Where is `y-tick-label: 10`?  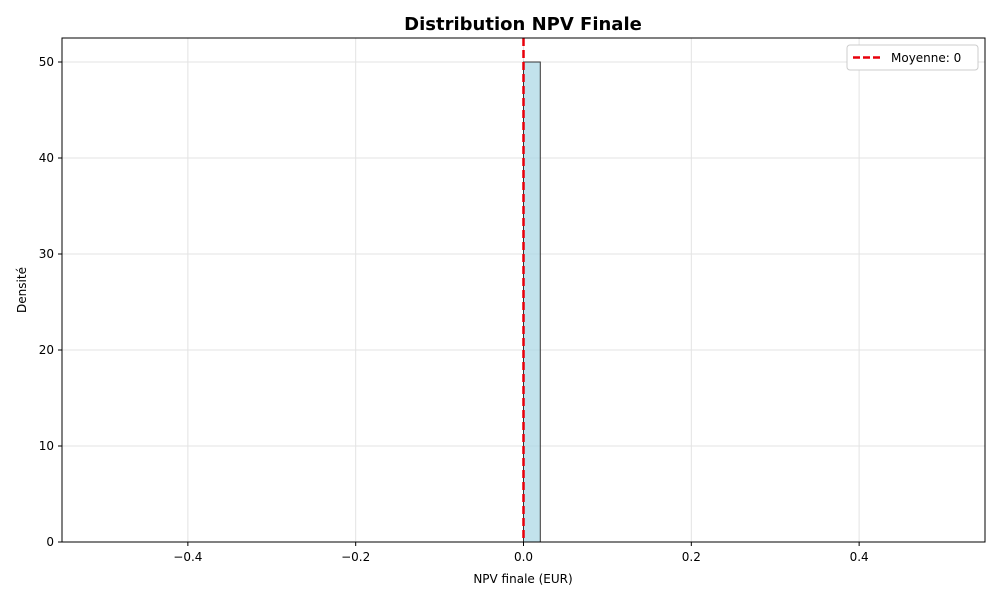
y-tick-label: 10 is located at coordinates (46, 446).